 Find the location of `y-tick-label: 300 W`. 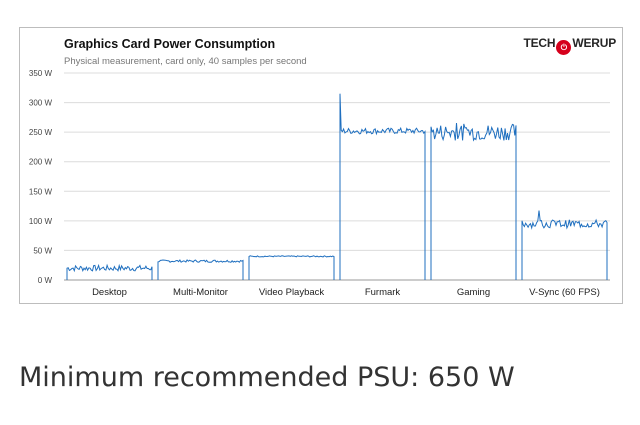

y-tick-label: 300 W is located at coordinates (41, 103).